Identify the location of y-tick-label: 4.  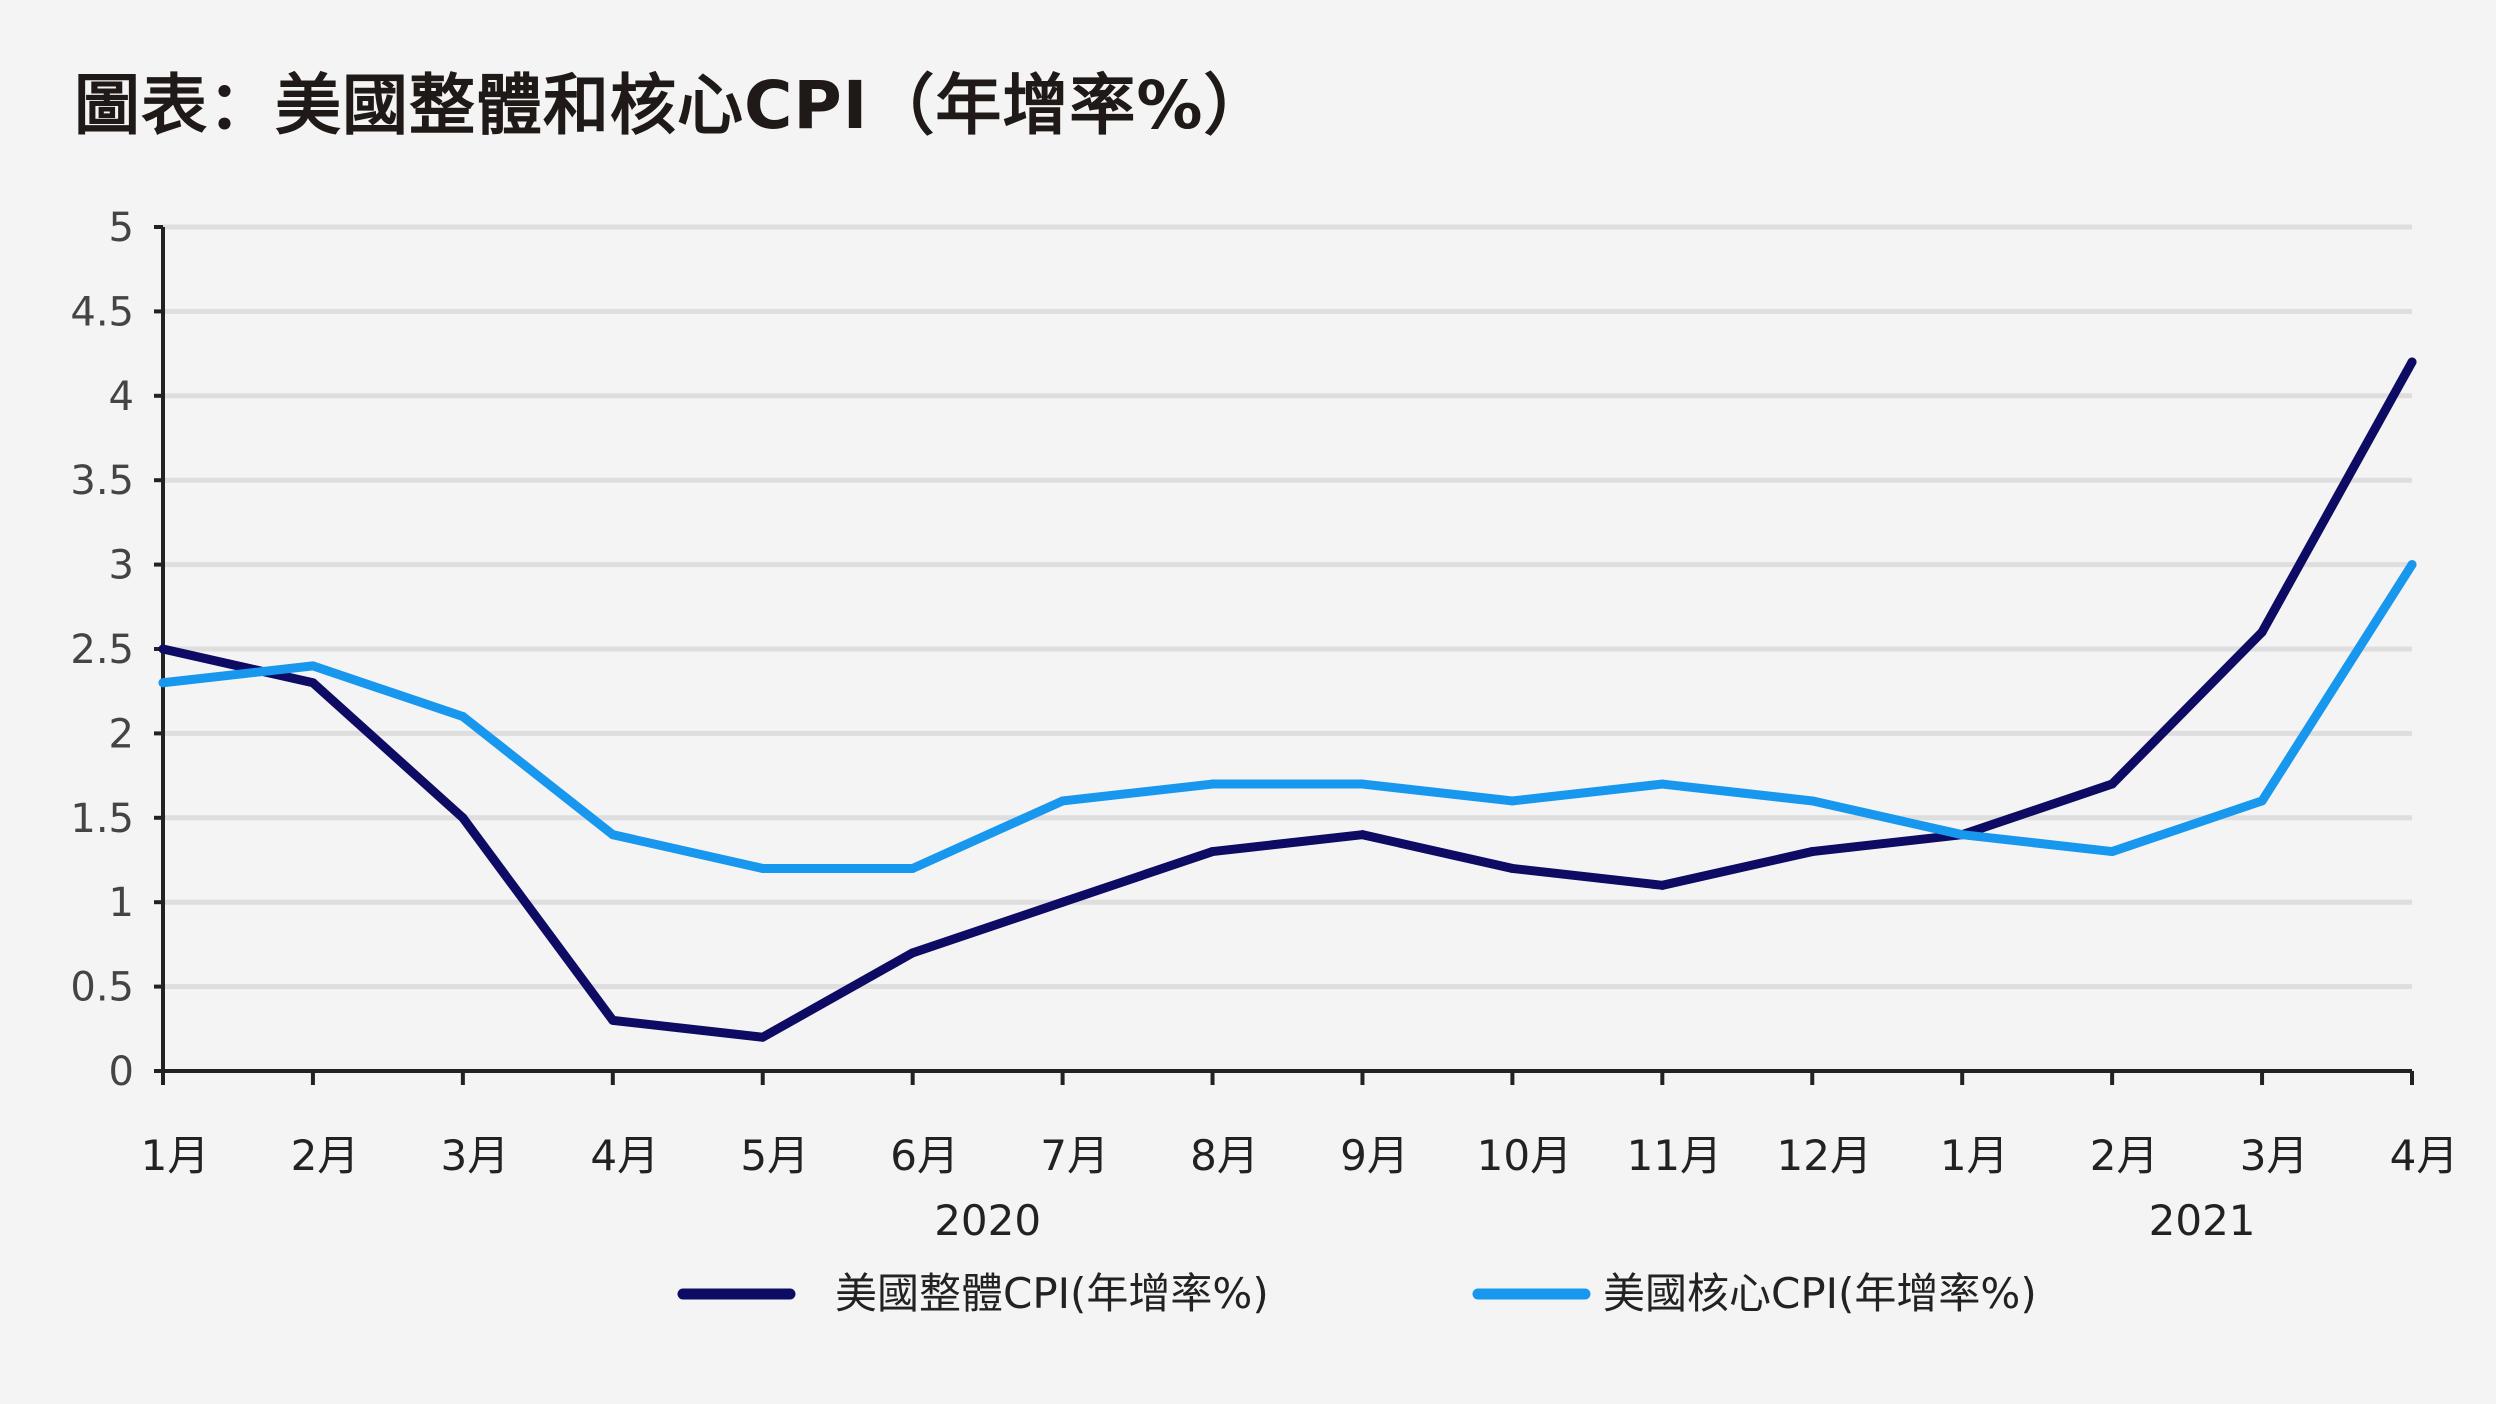
(121, 397).